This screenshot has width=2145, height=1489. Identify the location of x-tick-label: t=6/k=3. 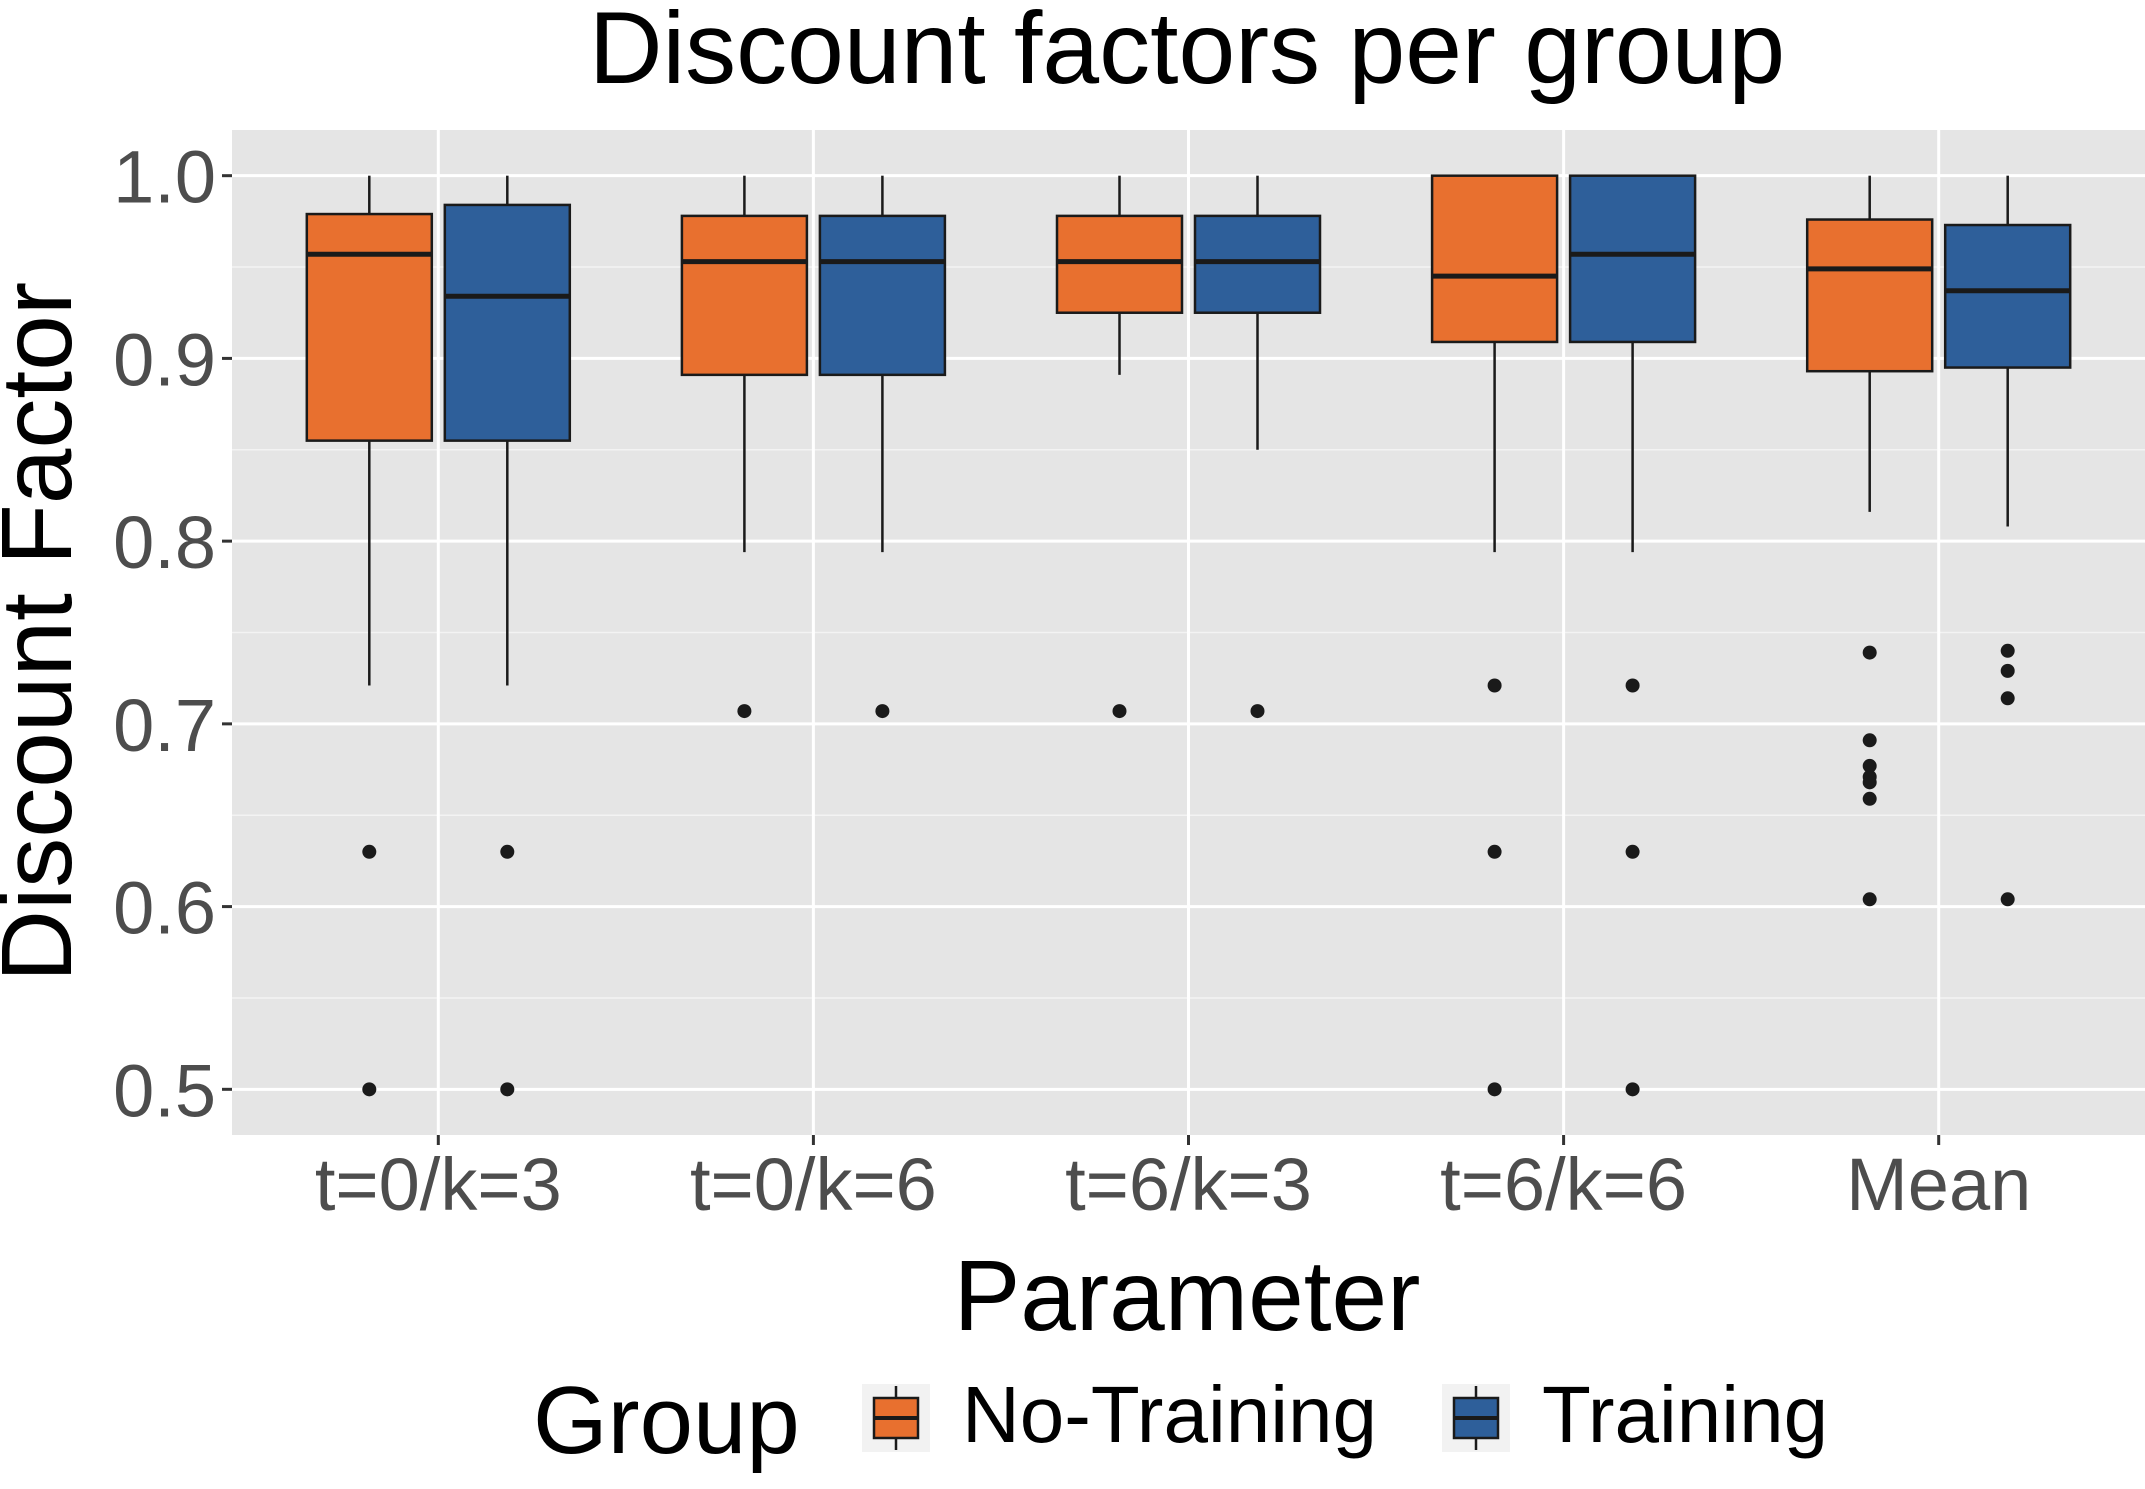
(1188, 1184).